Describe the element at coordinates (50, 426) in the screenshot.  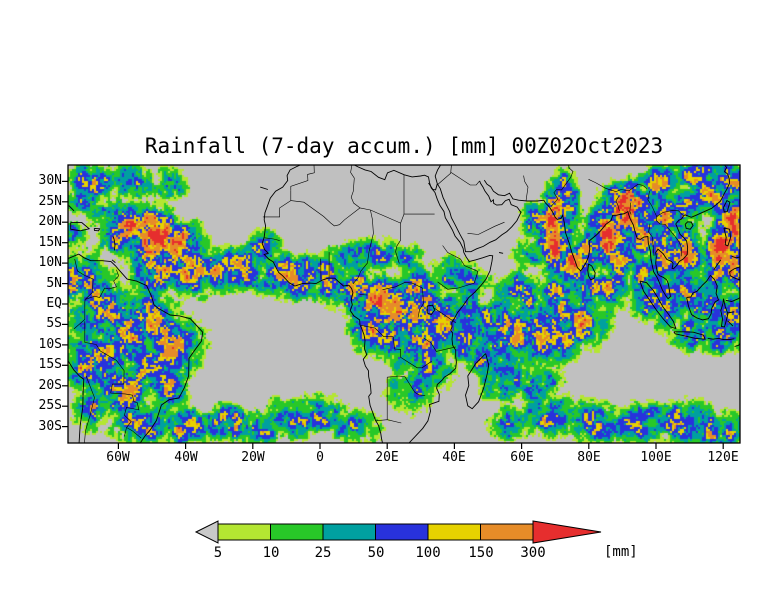
I see `y-axis-label: 30S` at that location.